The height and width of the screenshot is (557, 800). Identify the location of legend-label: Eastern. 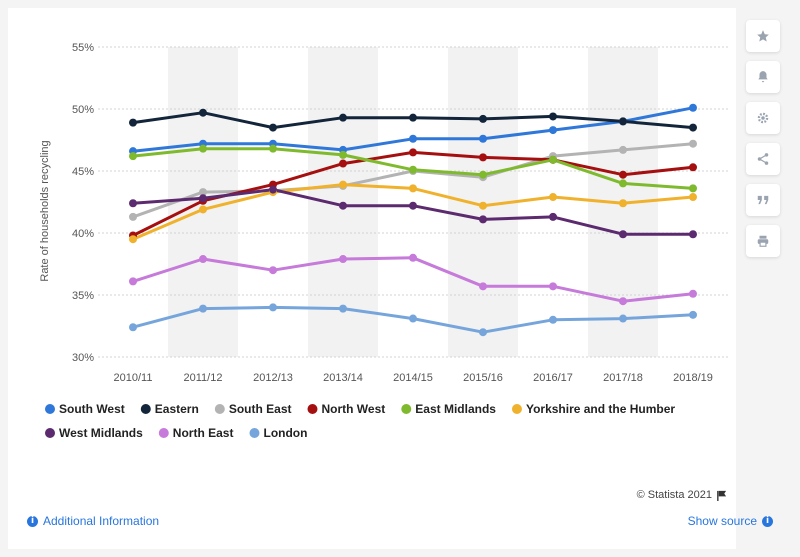
(177, 409).